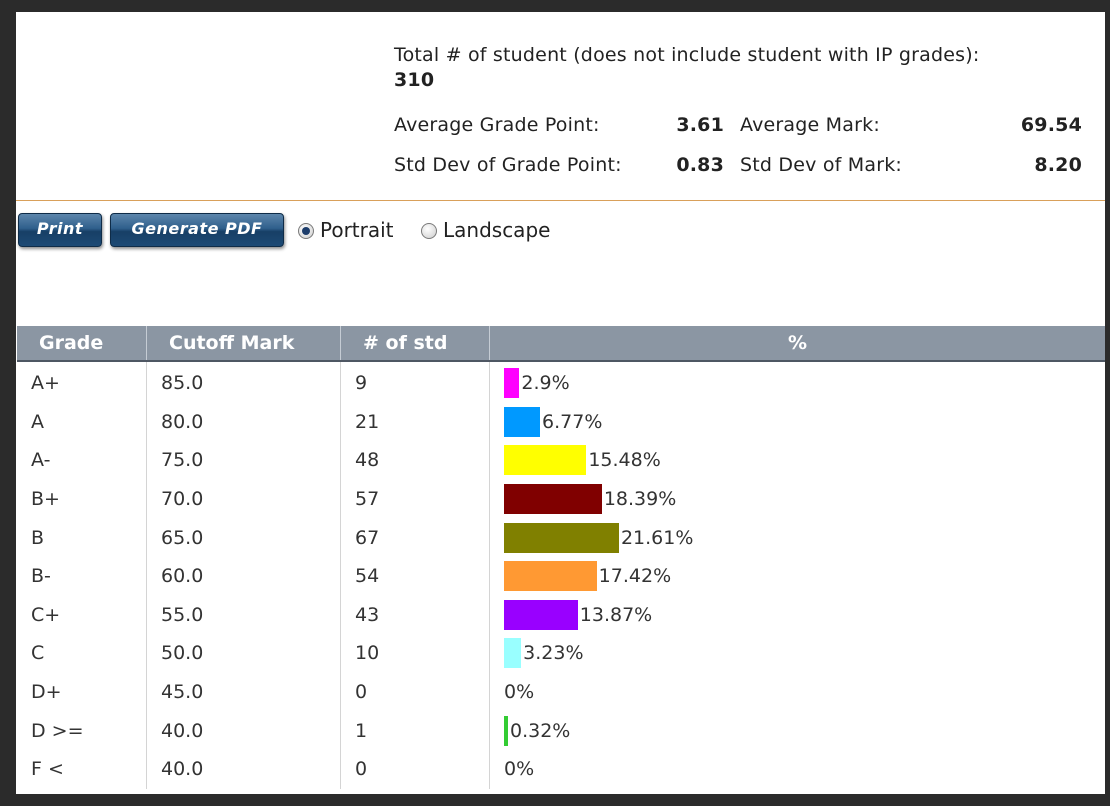 The height and width of the screenshot is (806, 1110). Describe the element at coordinates (243, 615) in the screenshot. I see `cutoff-mark-cell: 55.0` at that location.